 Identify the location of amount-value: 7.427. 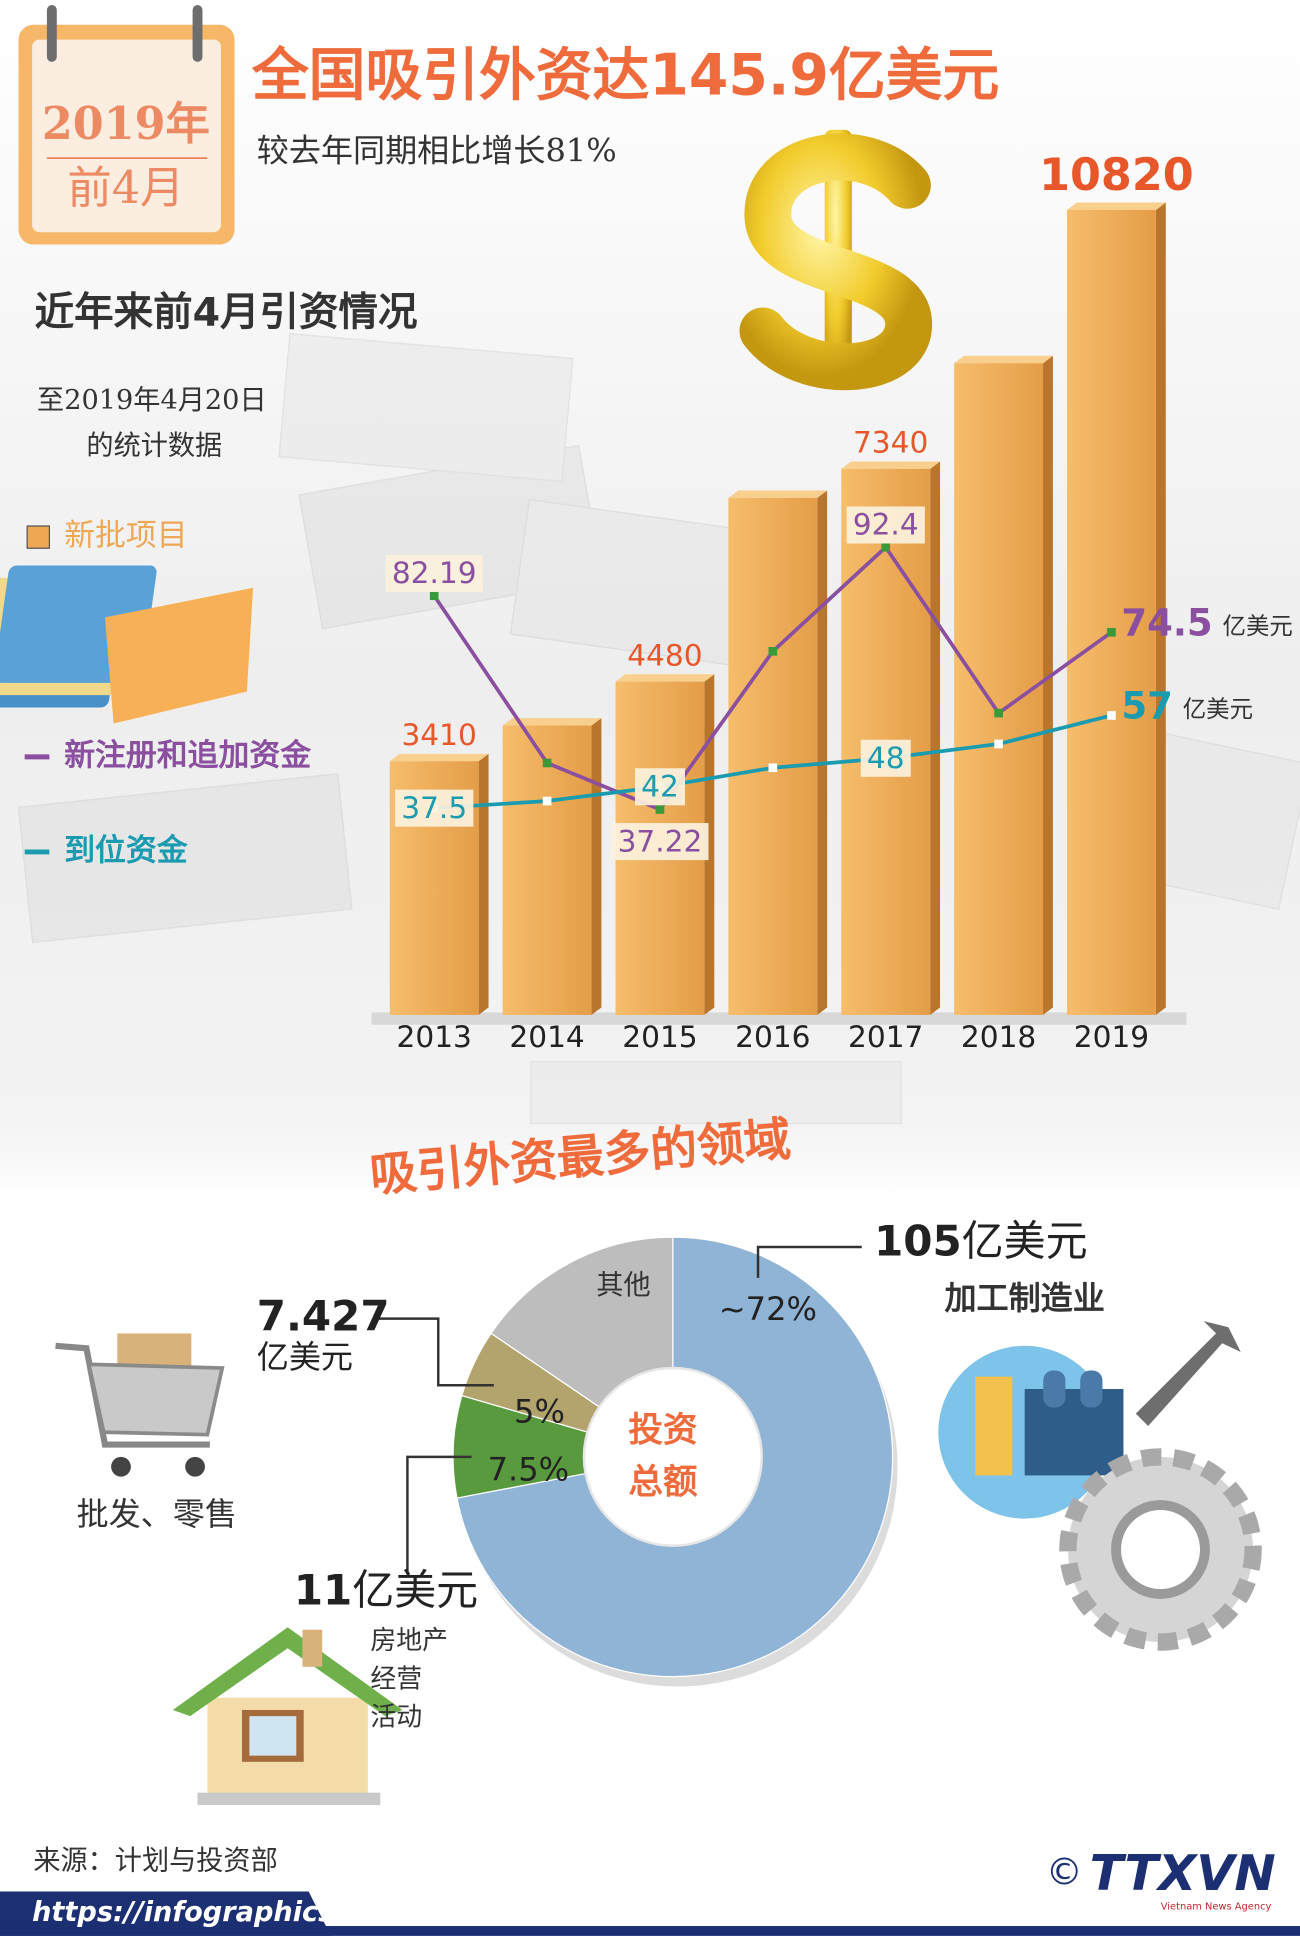
(323, 1315).